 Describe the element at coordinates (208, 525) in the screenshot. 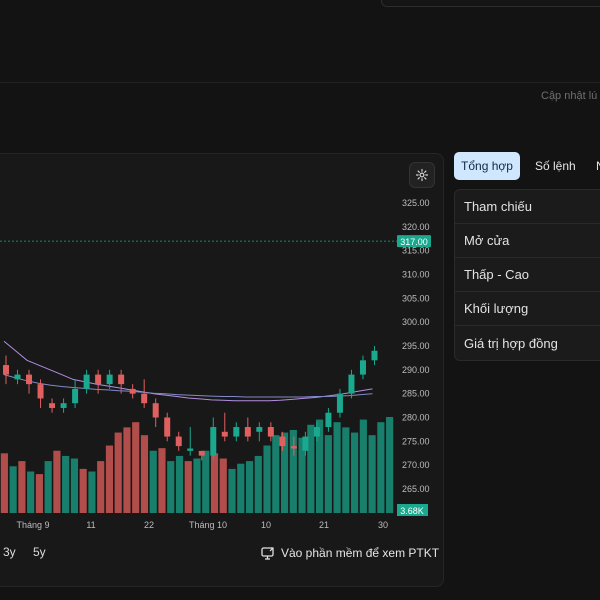

I see `x-axis-tick: Tháng 10` at that location.